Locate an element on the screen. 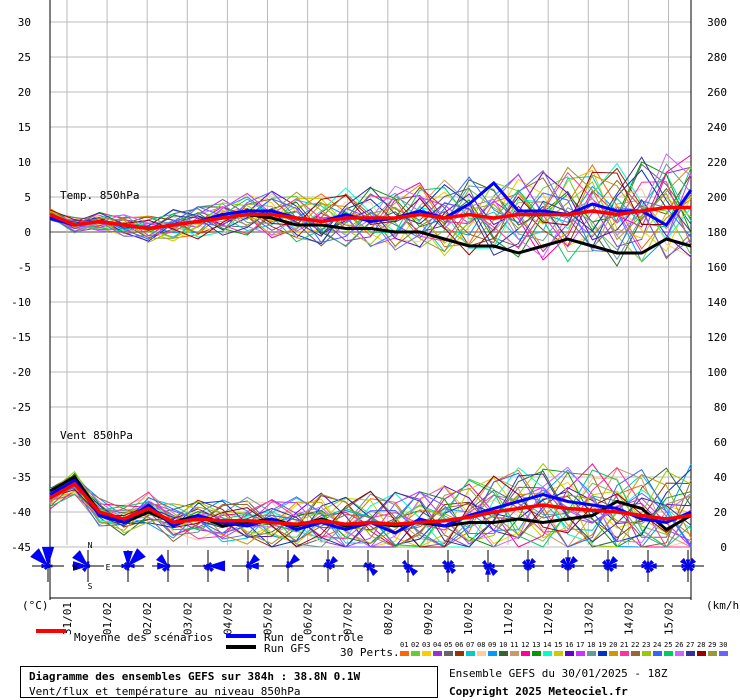 This screenshot has height=700, width=740. x-tick-label: 11/02 is located at coordinates (508, 618).